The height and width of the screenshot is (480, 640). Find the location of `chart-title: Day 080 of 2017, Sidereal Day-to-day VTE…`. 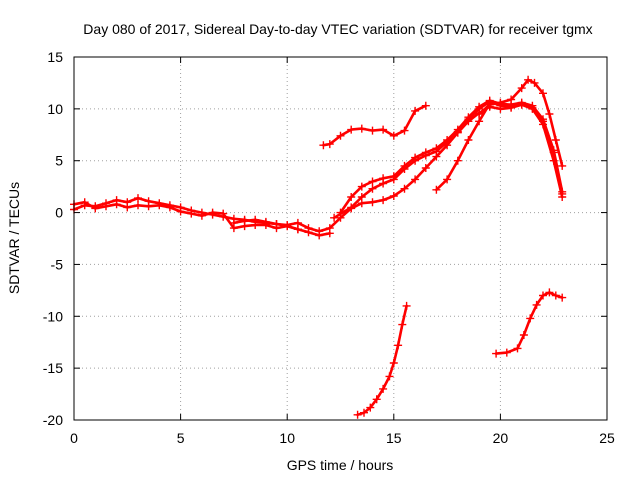

chart-title: Day 080 of 2017, Sidereal Day-to-day VTE… is located at coordinates (337, 29).